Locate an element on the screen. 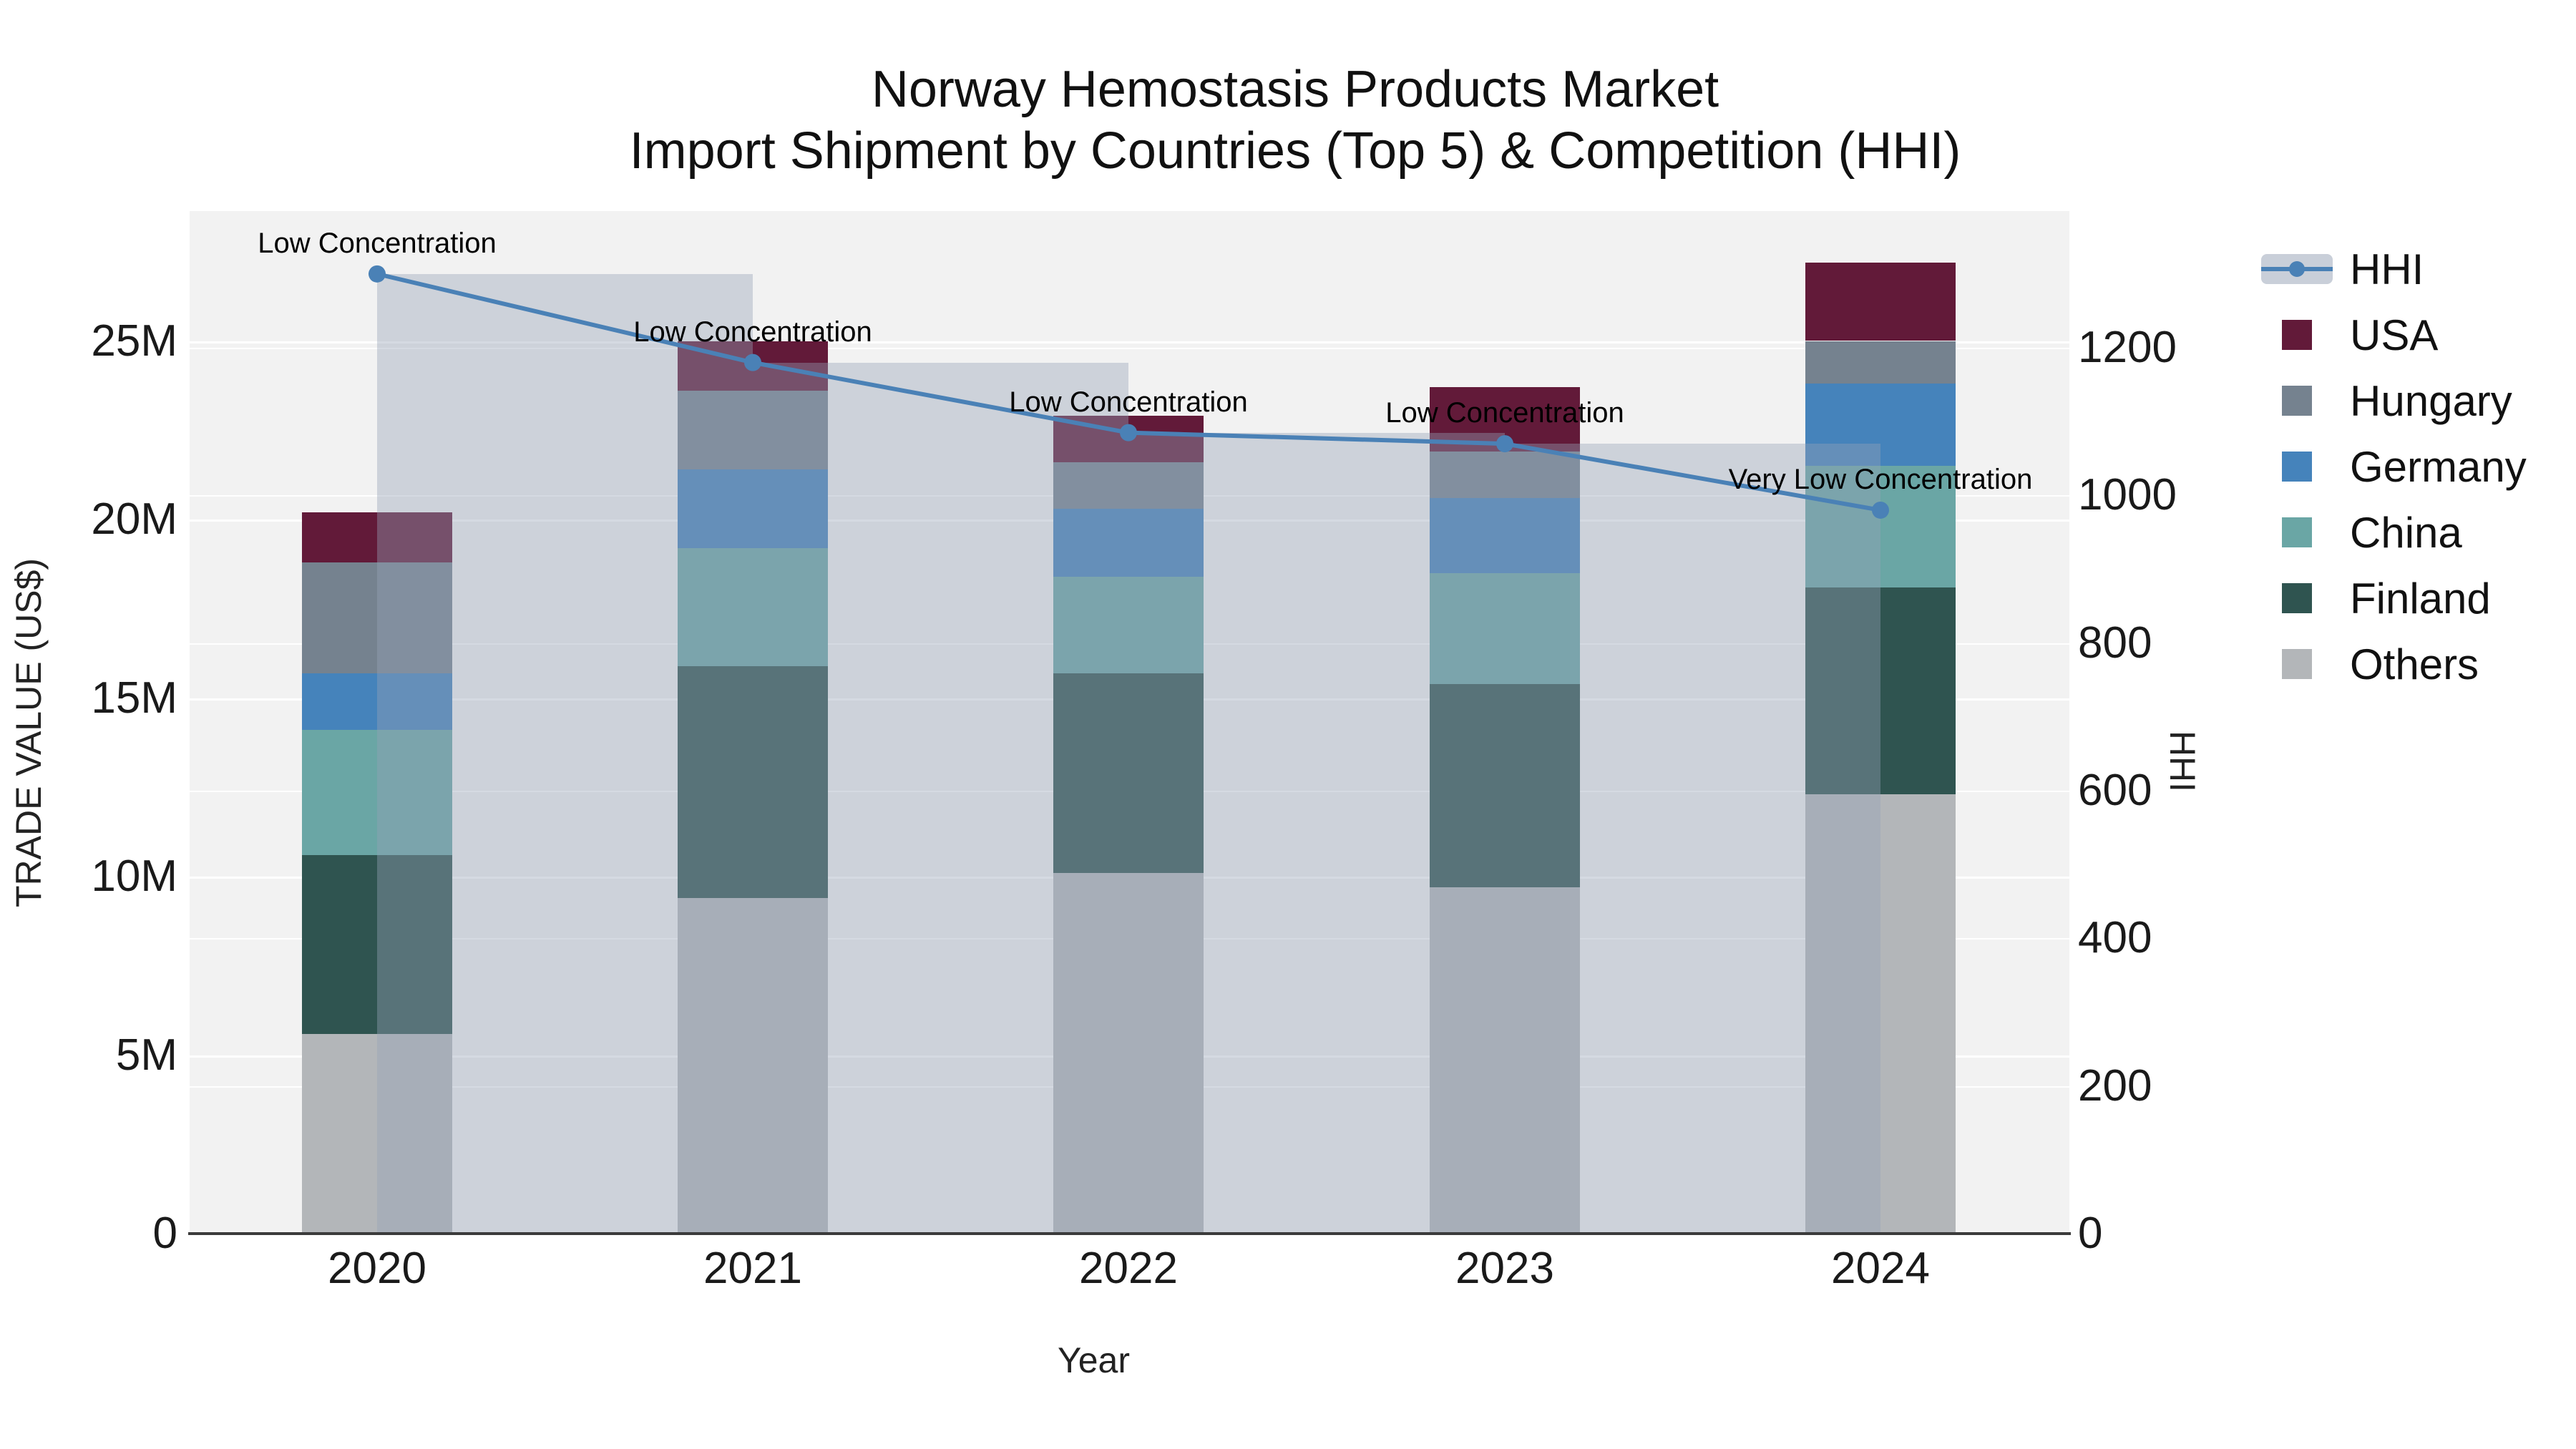  bar-segment-china-2022 is located at coordinates (1128, 624).